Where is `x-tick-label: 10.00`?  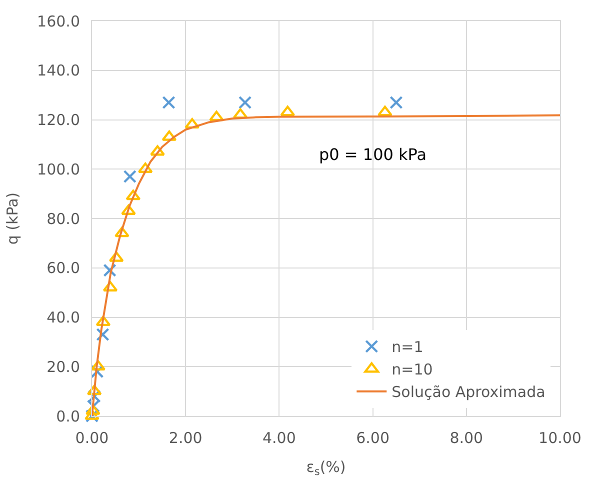 x-tick-label: 10.00 is located at coordinates (560, 438).